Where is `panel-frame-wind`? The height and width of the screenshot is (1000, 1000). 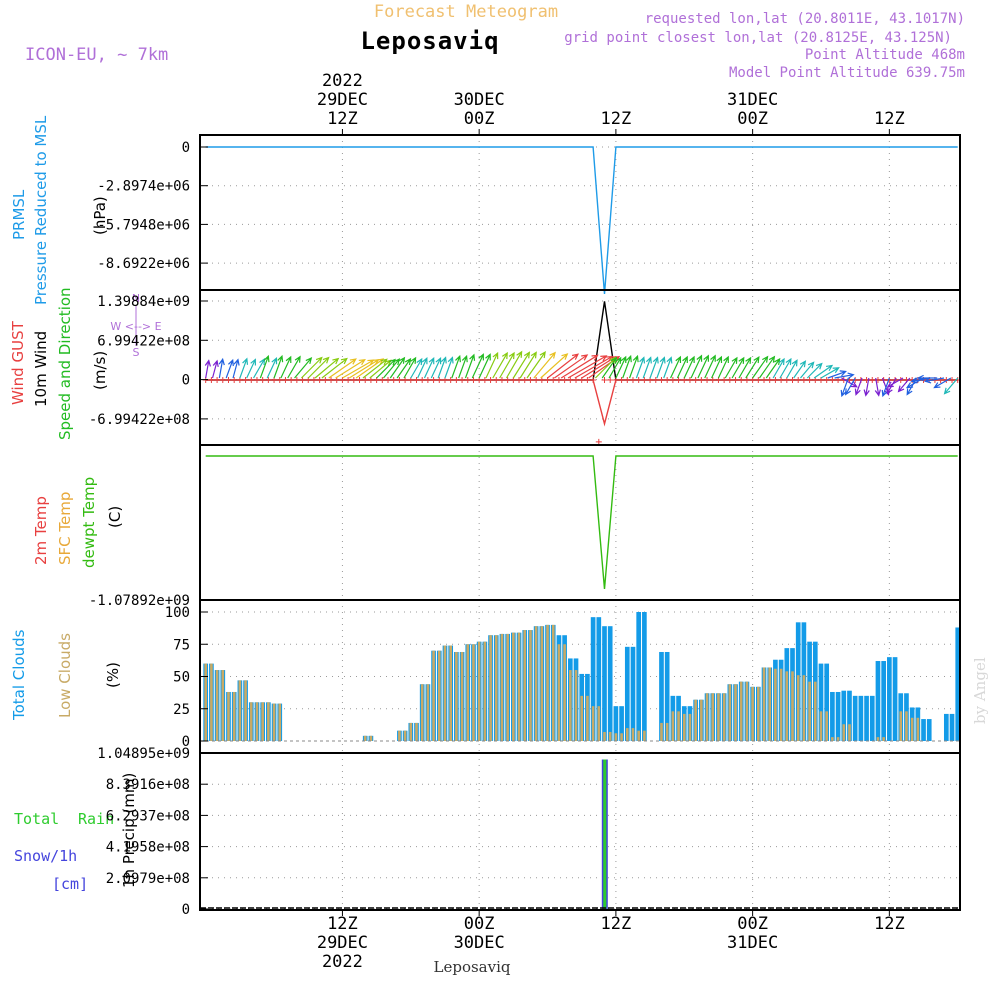 panel-frame-wind is located at coordinates (580, 367).